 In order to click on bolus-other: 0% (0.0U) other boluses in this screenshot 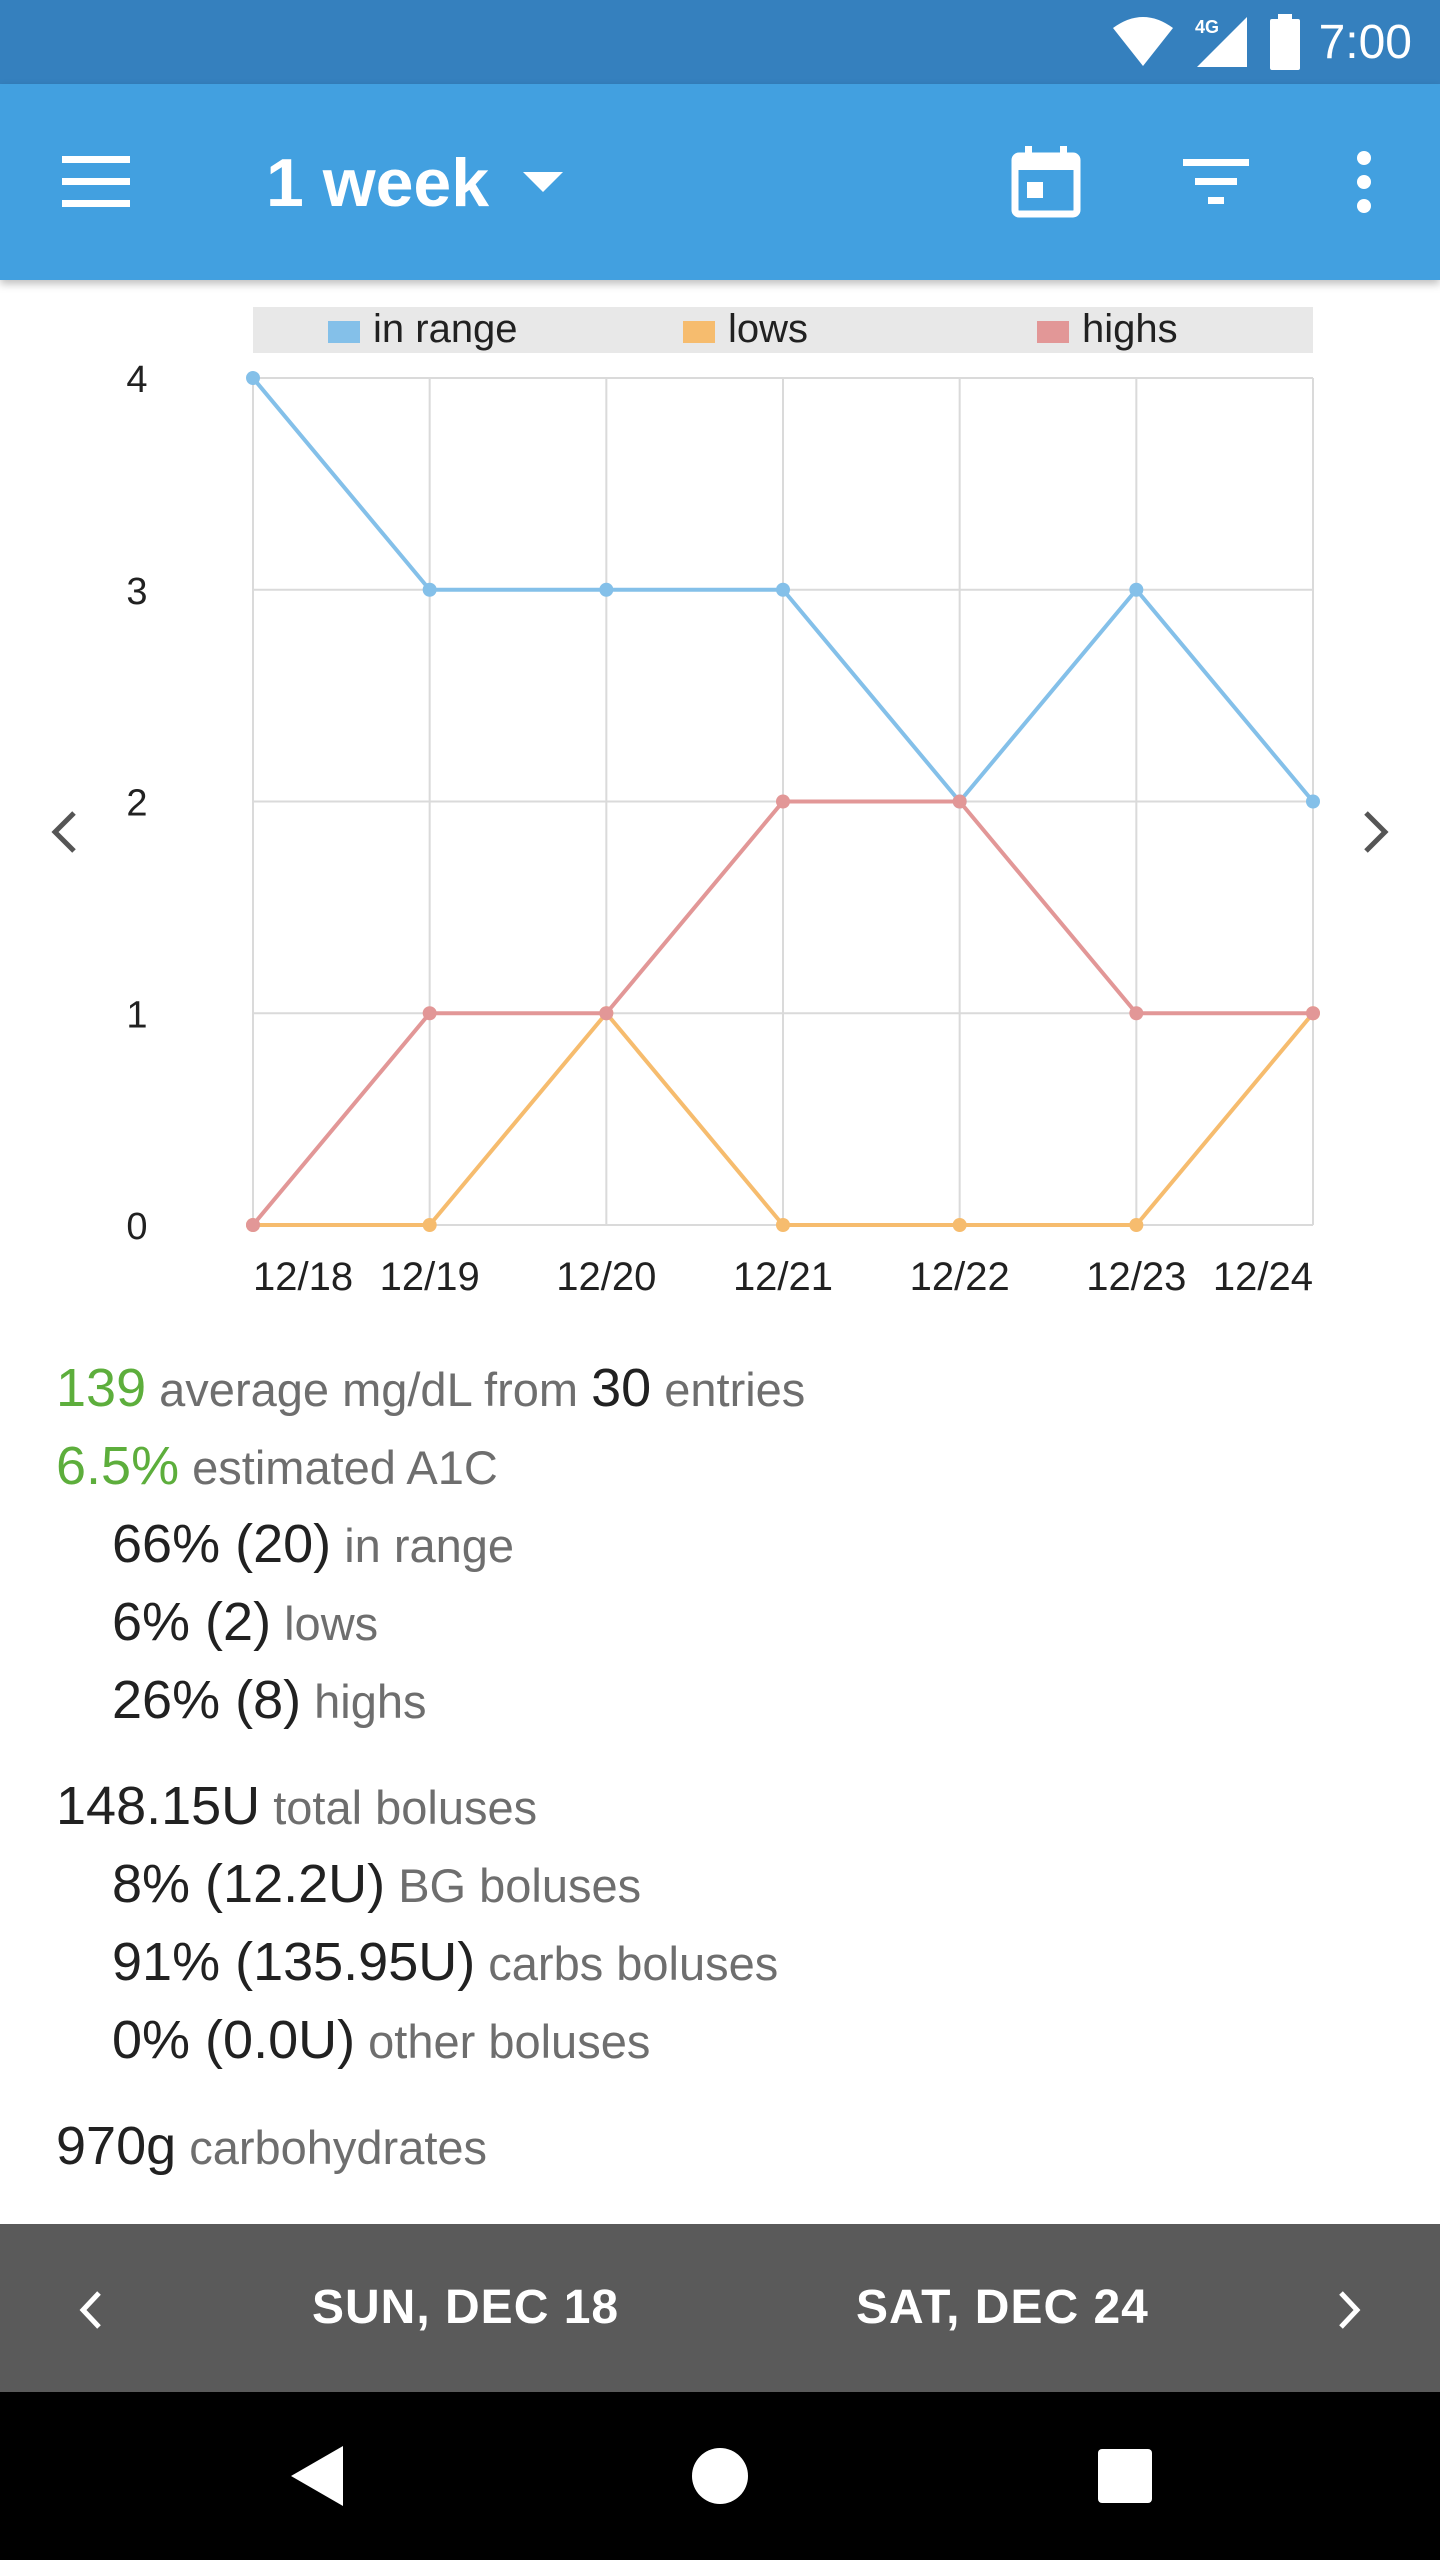, I will do `click(726, 2041)`.